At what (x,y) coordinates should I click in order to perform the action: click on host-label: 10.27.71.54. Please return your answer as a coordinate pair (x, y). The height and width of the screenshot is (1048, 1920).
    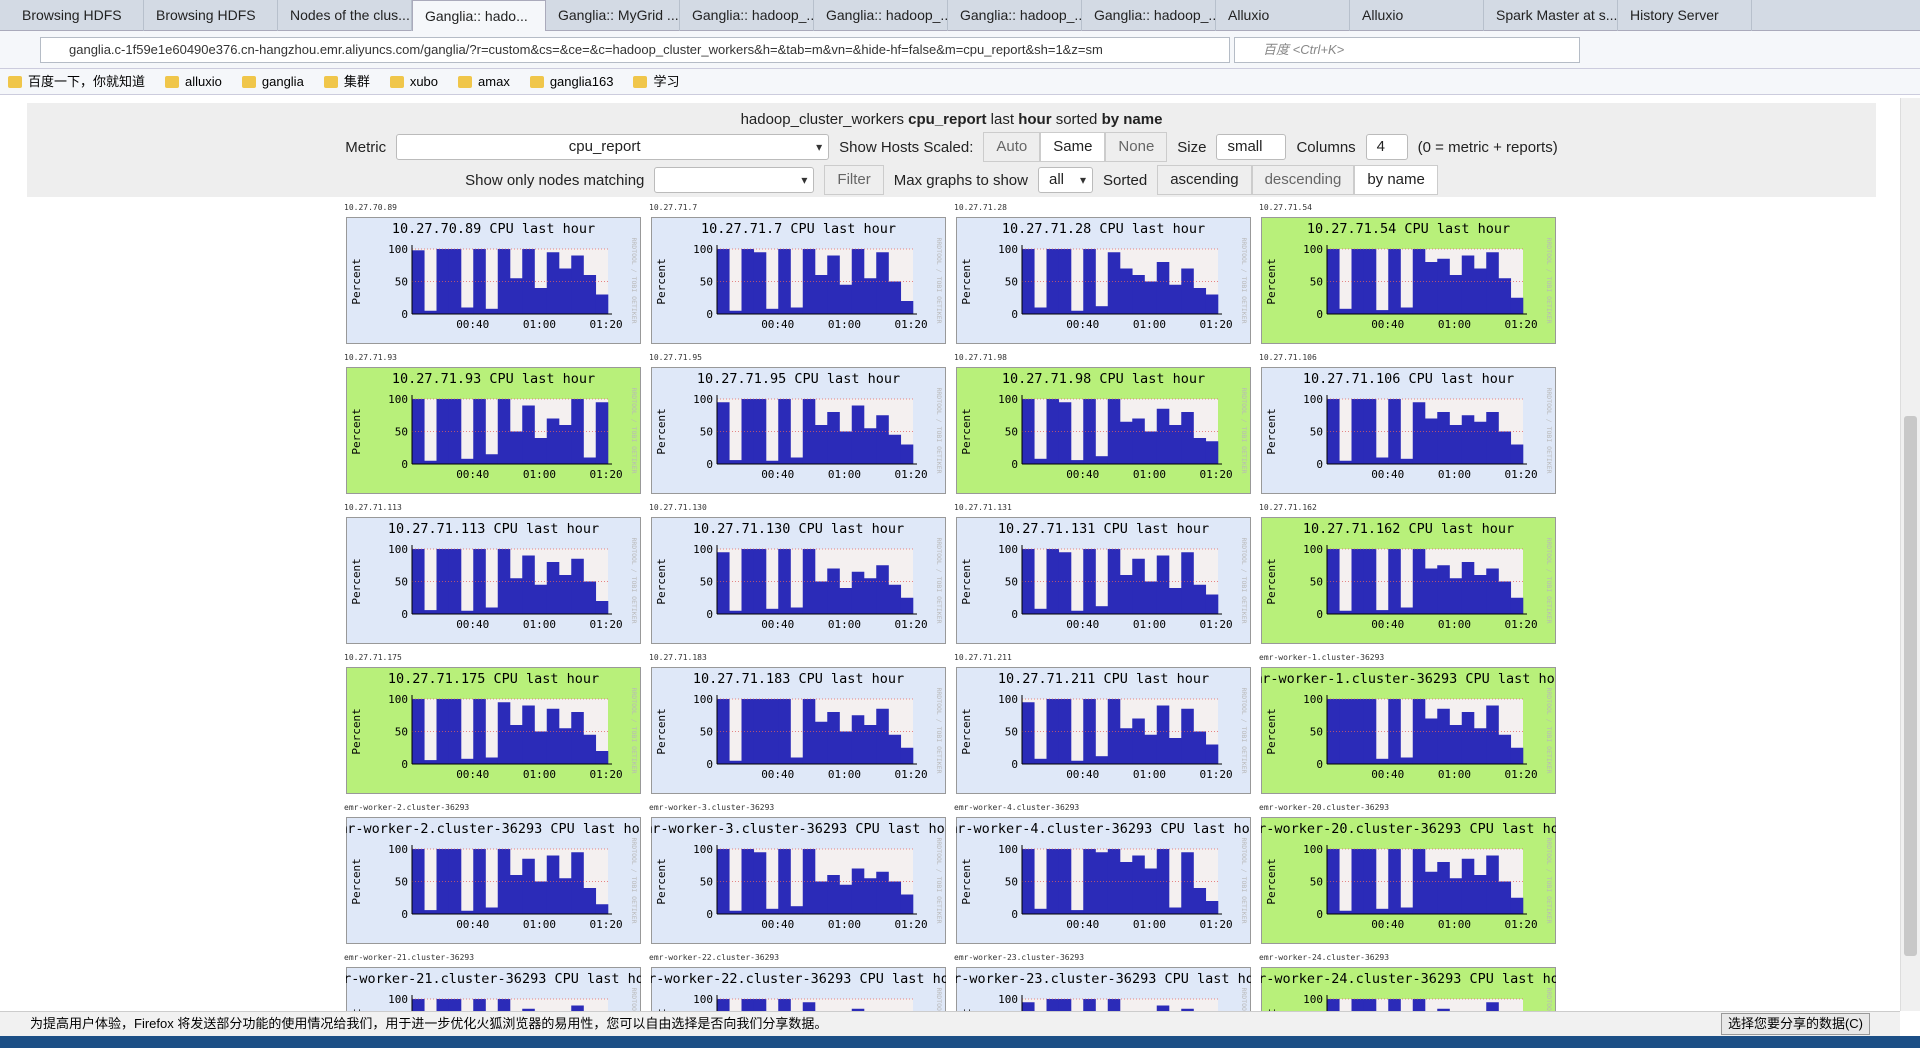
    Looking at the image, I should click on (1285, 207).